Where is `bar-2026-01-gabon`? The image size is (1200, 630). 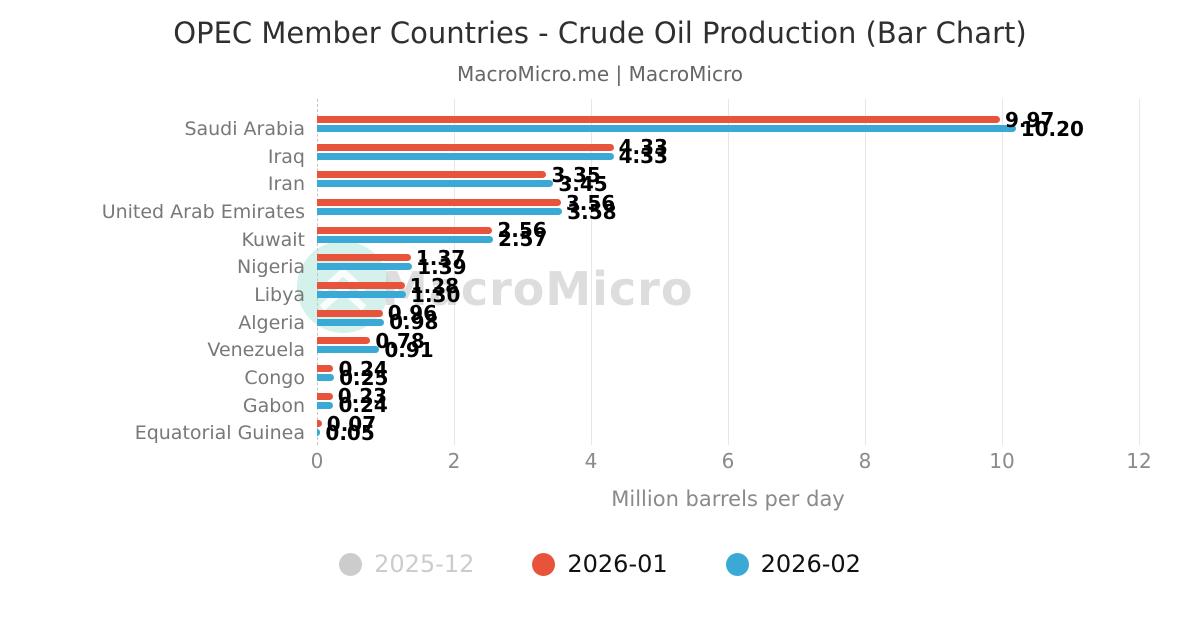
bar-2026-01-gabon is located at coordinates (325, 396).